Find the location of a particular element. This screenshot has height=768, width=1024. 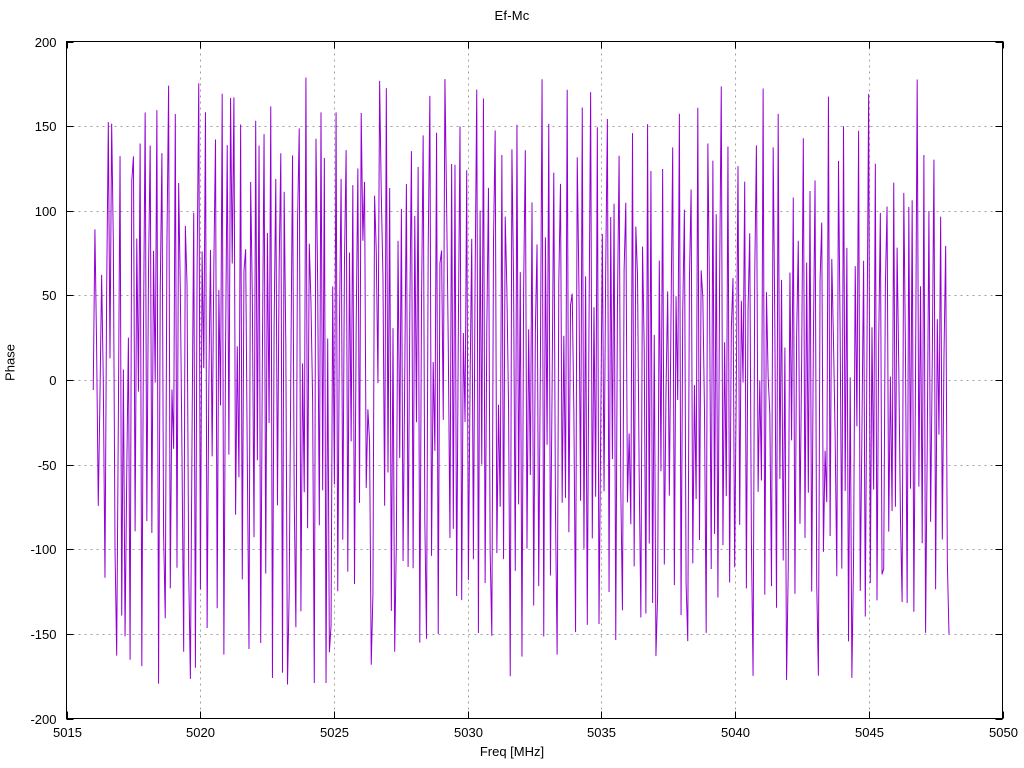

y-tick-label: 200 is located at coordinates (45, 42).